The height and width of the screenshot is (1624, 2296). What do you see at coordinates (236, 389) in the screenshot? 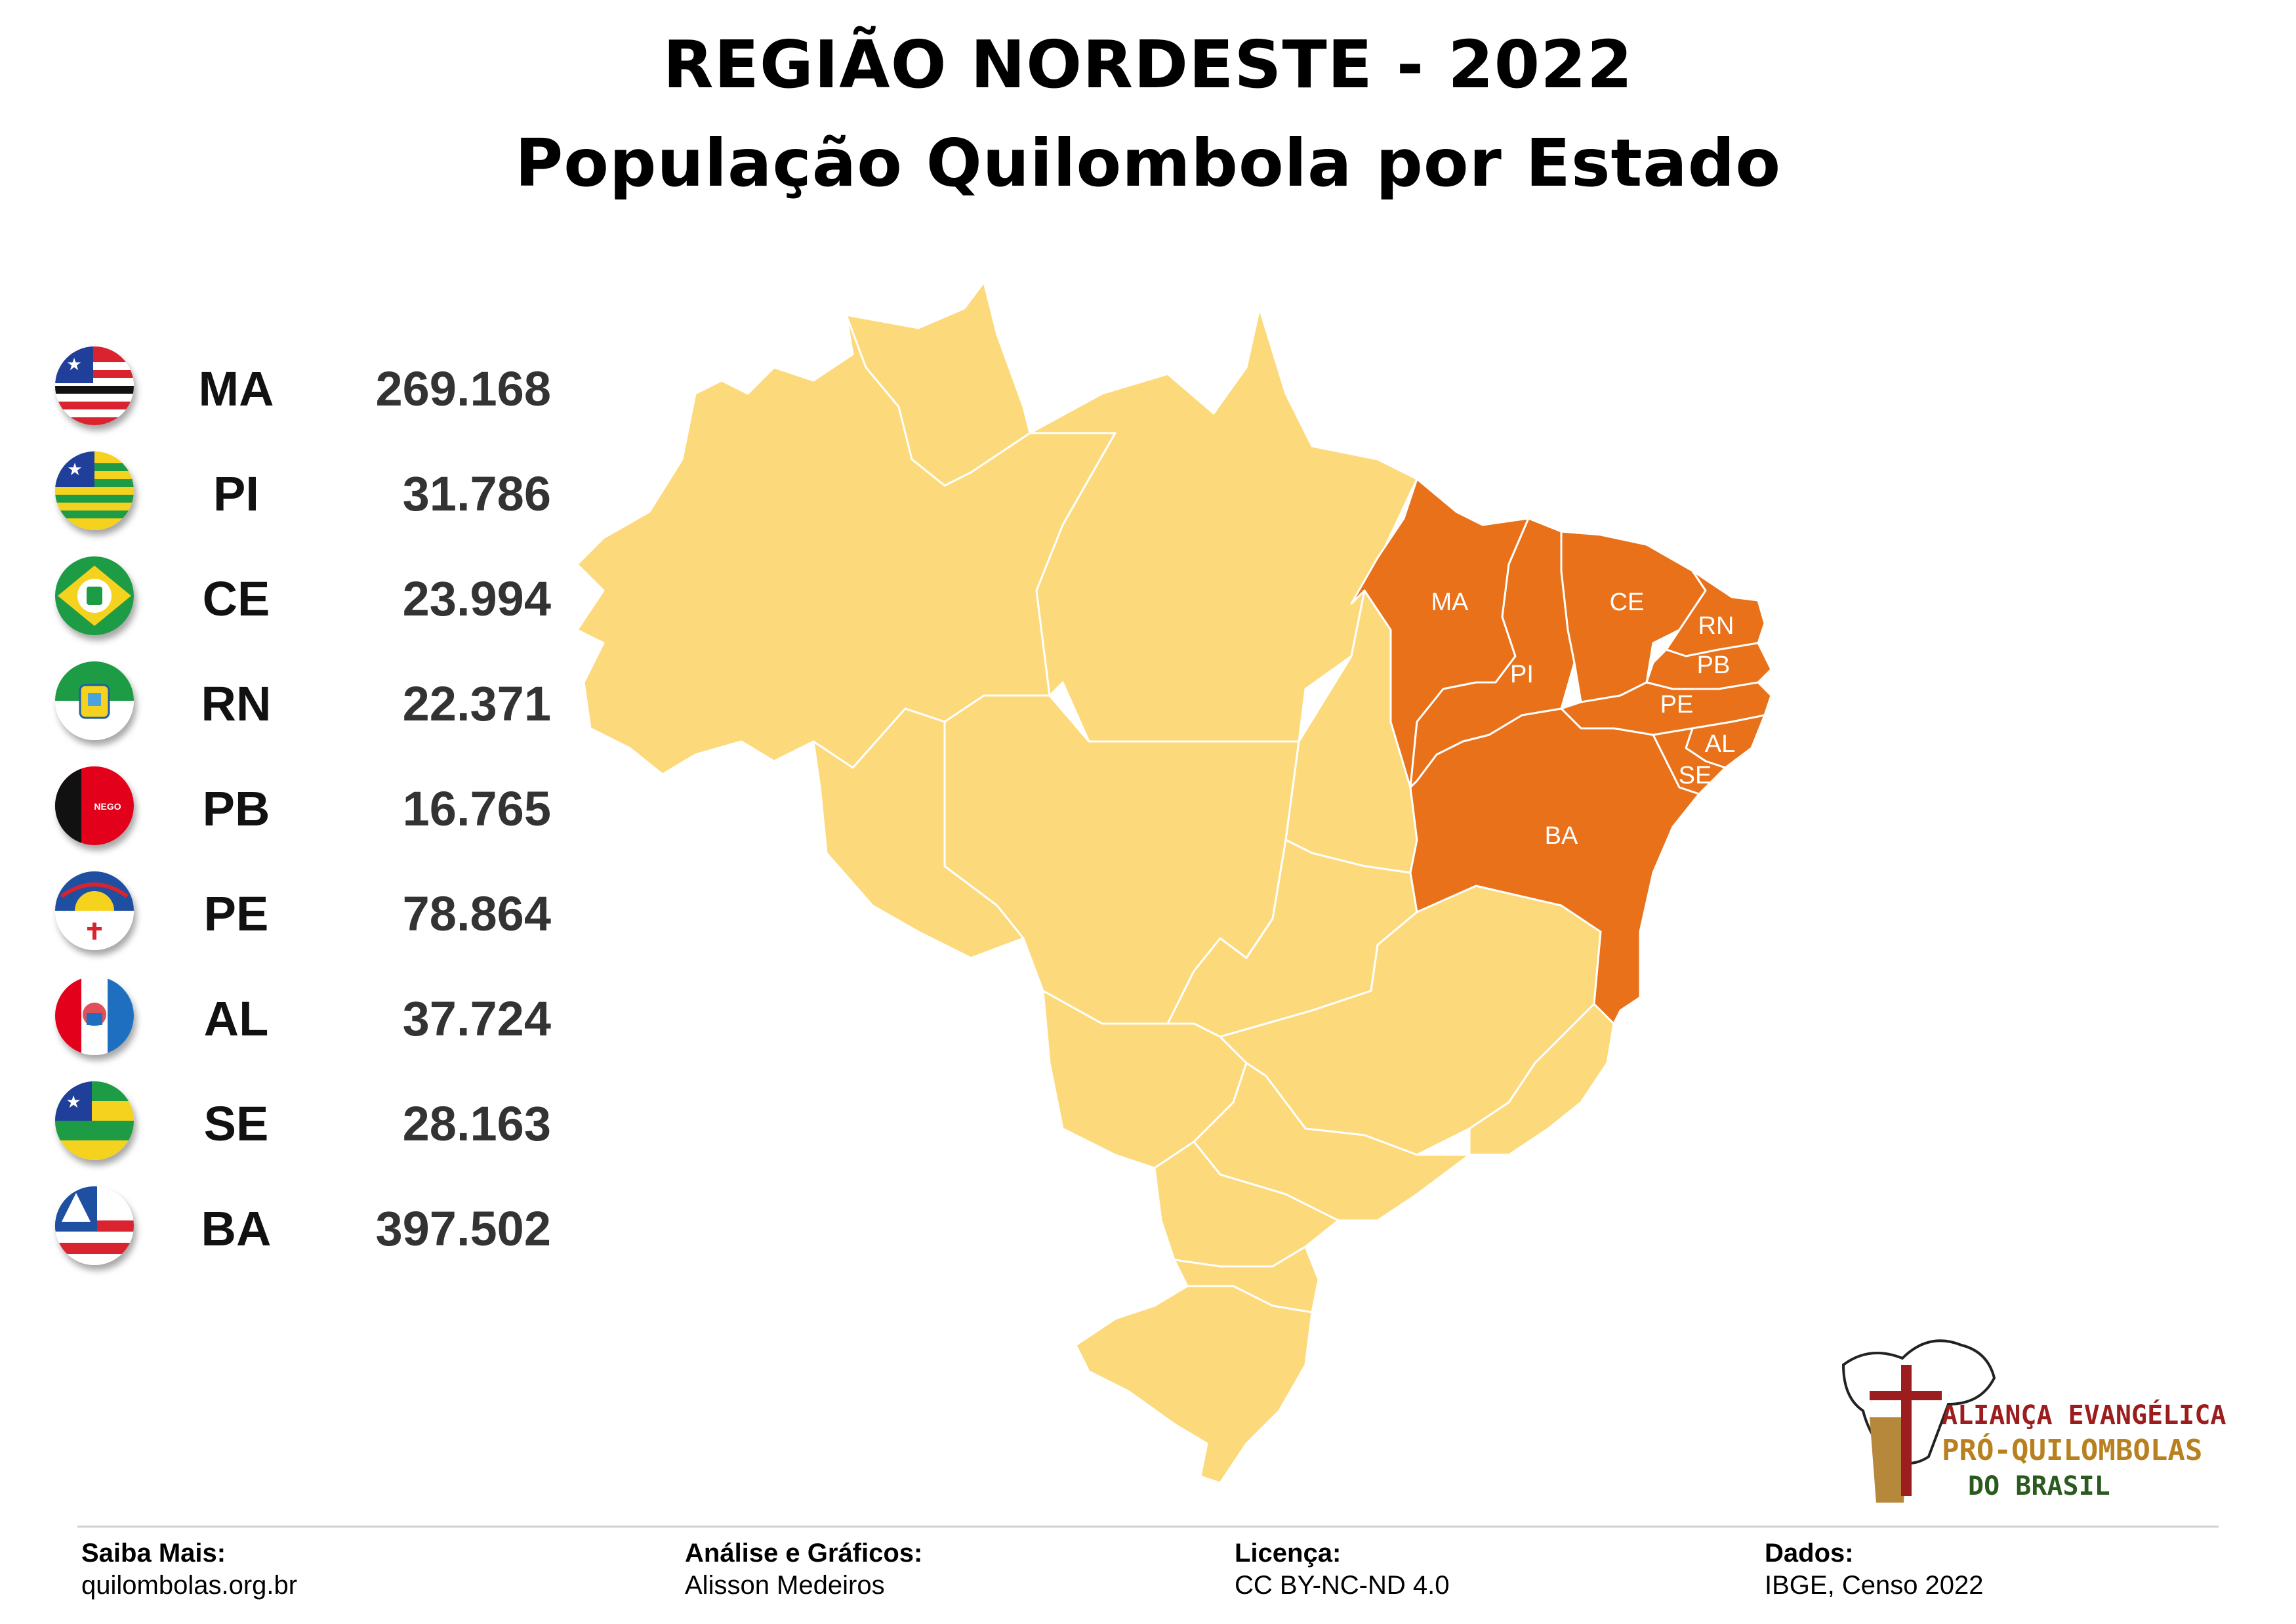
I see `legend-abbr: MA` at bounding box center [236, 389].